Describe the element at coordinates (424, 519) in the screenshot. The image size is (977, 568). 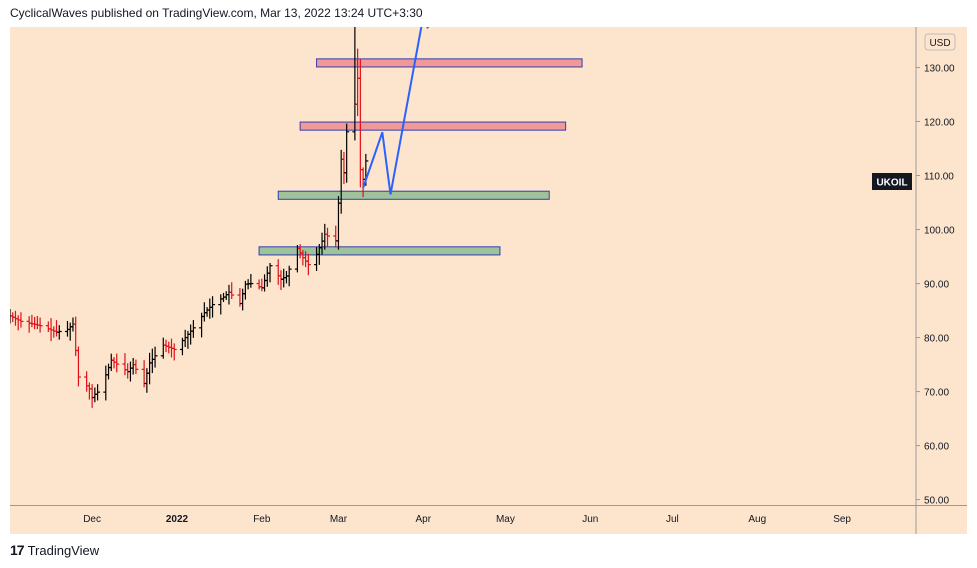
I see `time-tick-label: Apr` at that location.